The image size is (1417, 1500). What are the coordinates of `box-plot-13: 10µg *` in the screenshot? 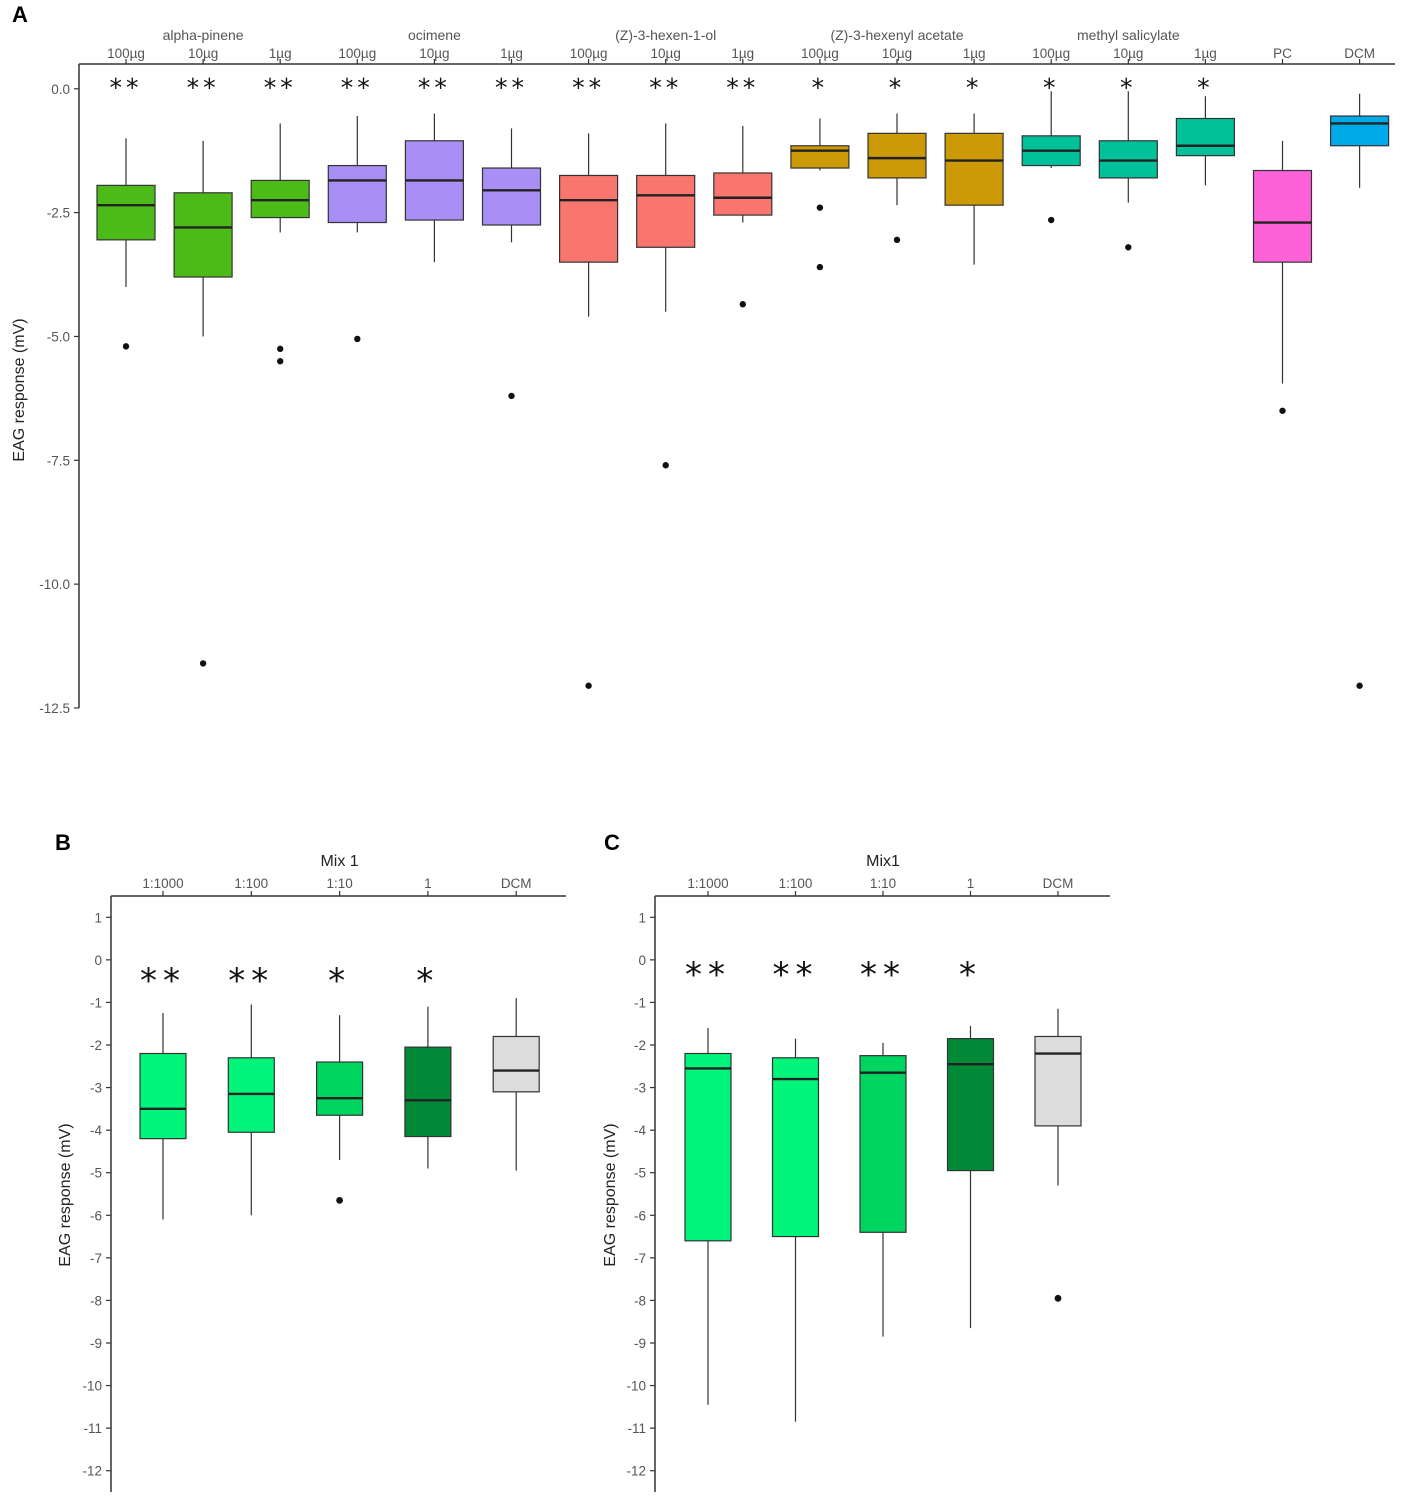 It's located at (1128, 148).